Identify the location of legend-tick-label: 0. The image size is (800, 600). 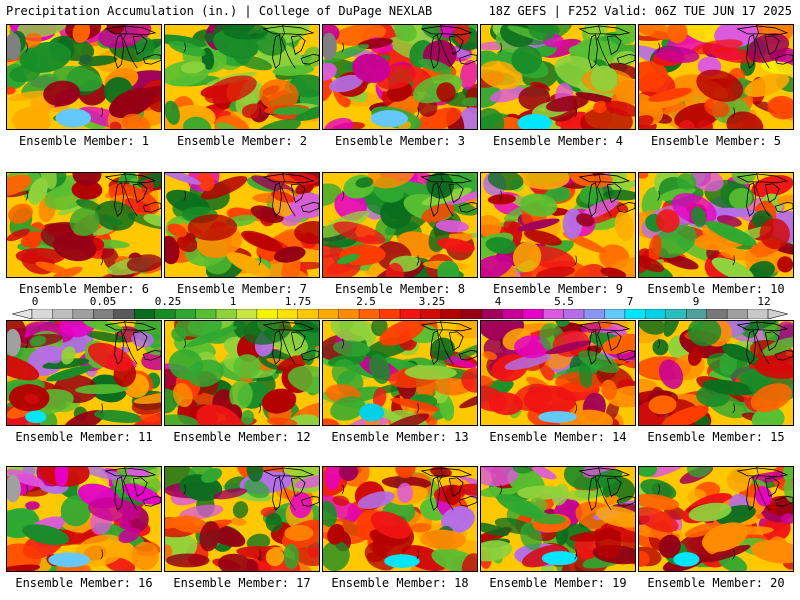
(35, 301).